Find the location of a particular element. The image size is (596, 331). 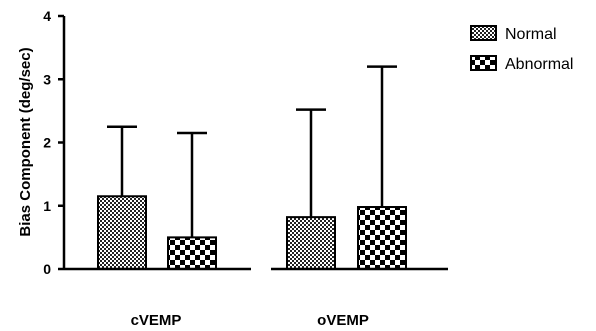

y-tick-label: 4 is located at coordinates (47, 16).